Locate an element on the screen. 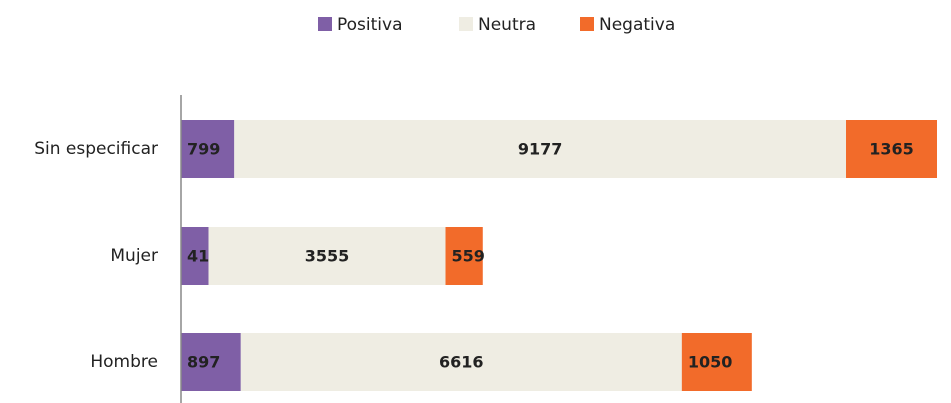 Image resolution: width=951 pixels, height=403 pixels. legend-label: Negativa is located at coordinates (637, 25).